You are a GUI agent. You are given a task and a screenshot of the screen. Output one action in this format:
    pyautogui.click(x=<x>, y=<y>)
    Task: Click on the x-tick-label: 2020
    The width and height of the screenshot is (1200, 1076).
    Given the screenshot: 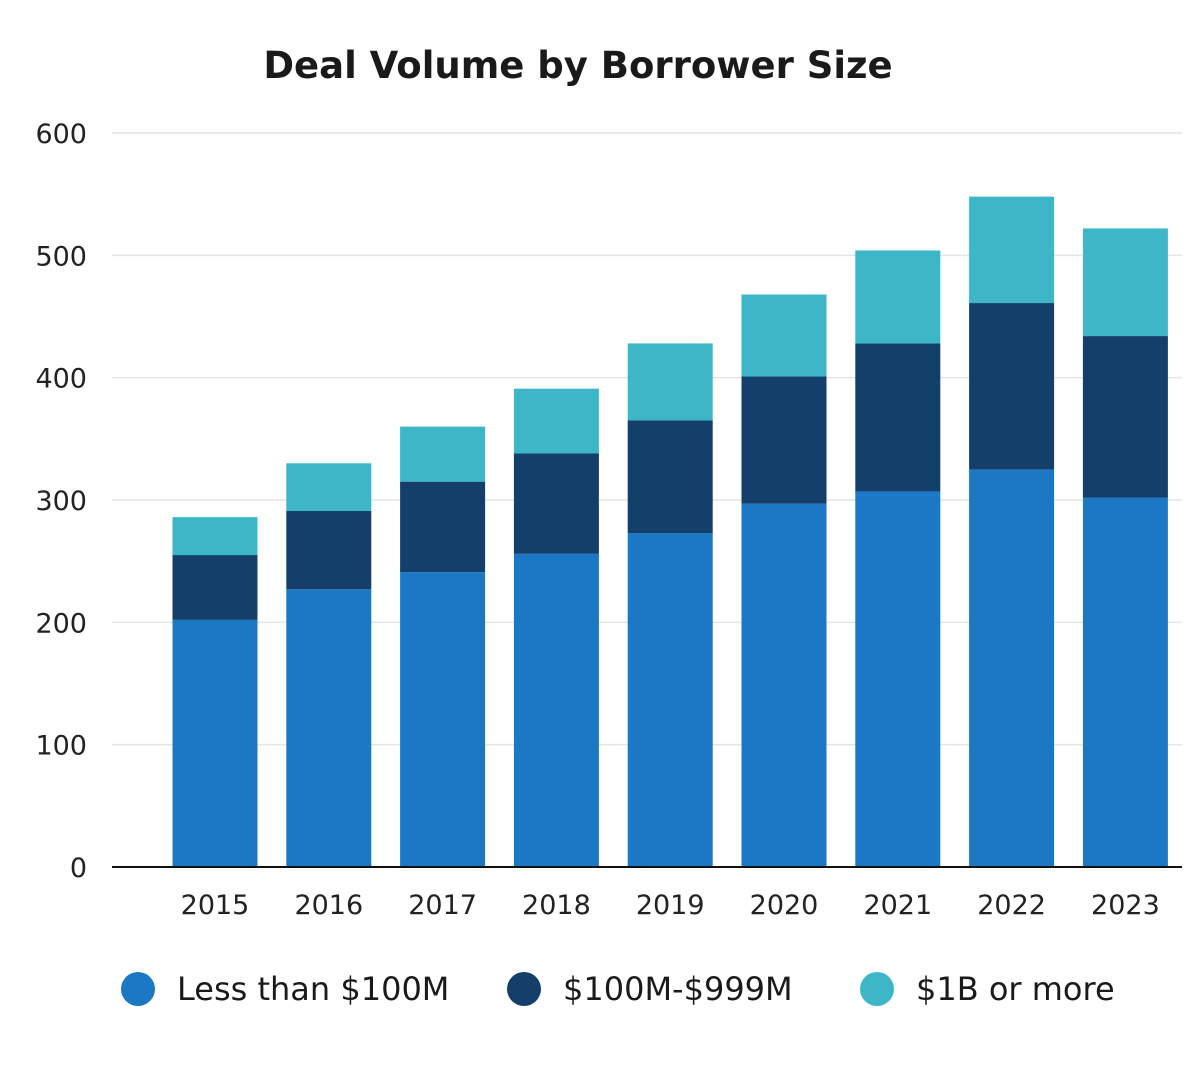 What is the action you would take?
    pyautogui.click(x=784, y=905)
    